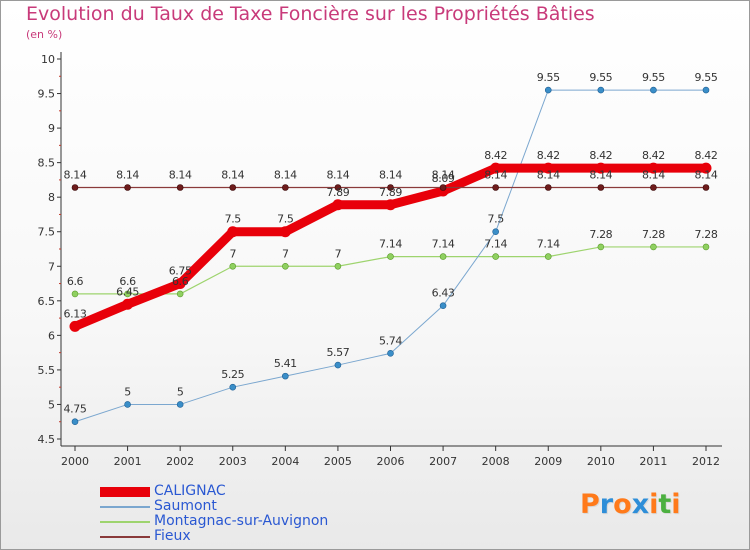 The image size is (750, 550). I want to click on y-tick-label: 6.5, so click(47, 301).